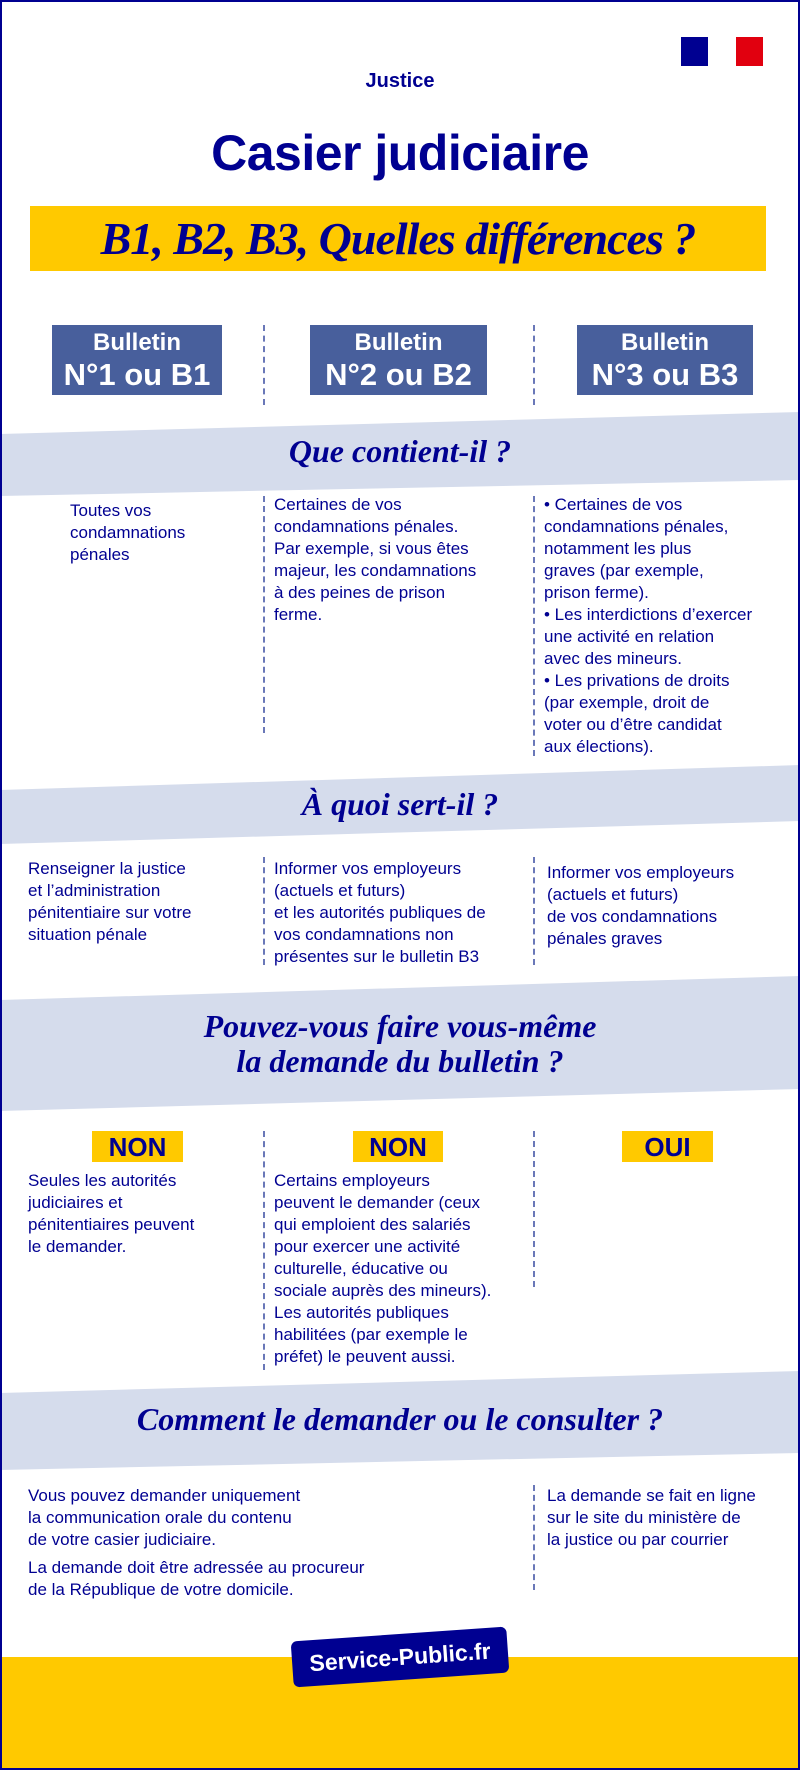  What do you see at coordinates (398, 1146) in the screenshot?
I see `answer-badge-b2: NON` at bounding box center [398, 1146].